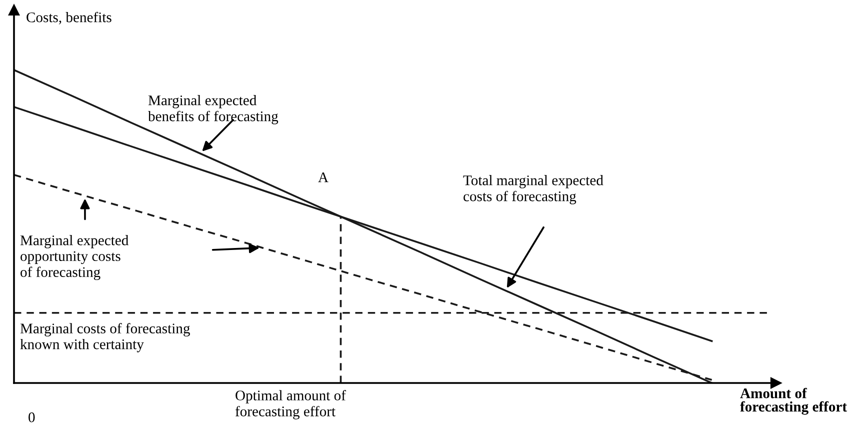 This screenshot has width=866, height=447. I want to click on annotation: Marginal expected opportunity costs of forecasting, so click(74, 257).